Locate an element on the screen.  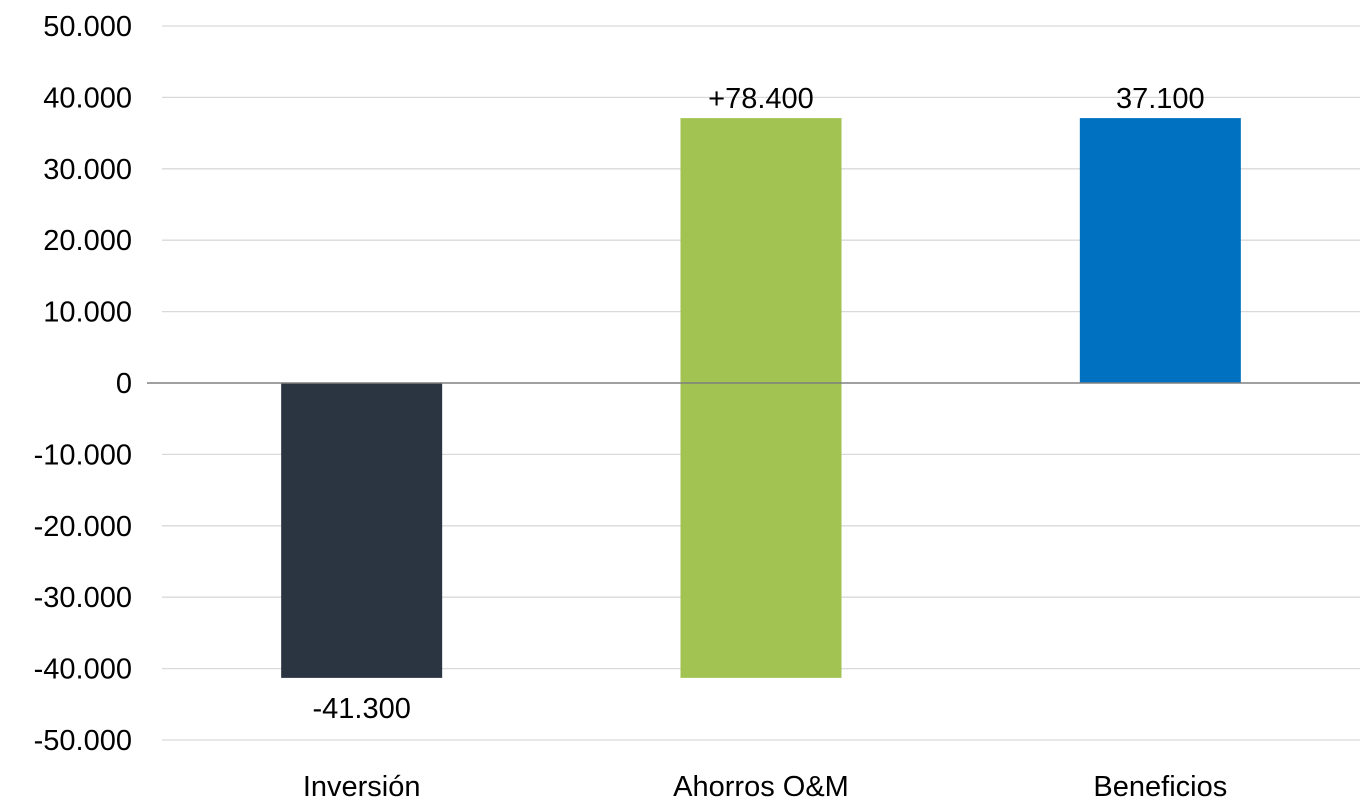
bar-ahorros-o-m is located at coordinates (761, 398).